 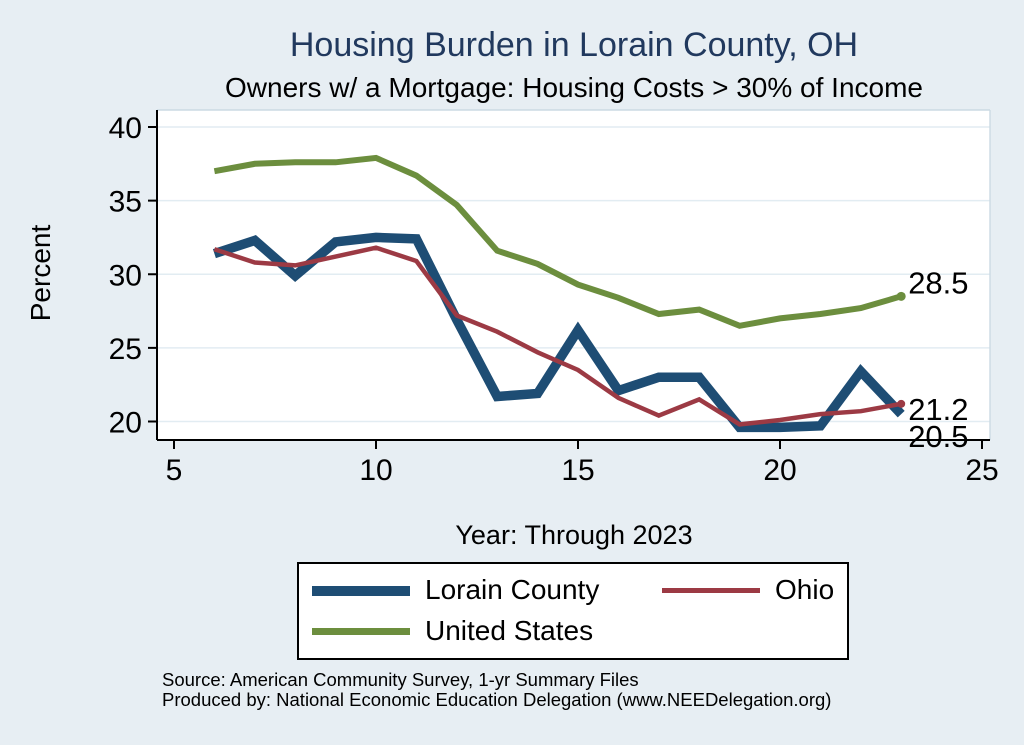 I want to click on legend-label: Ohio, so click(x=805, y=590).